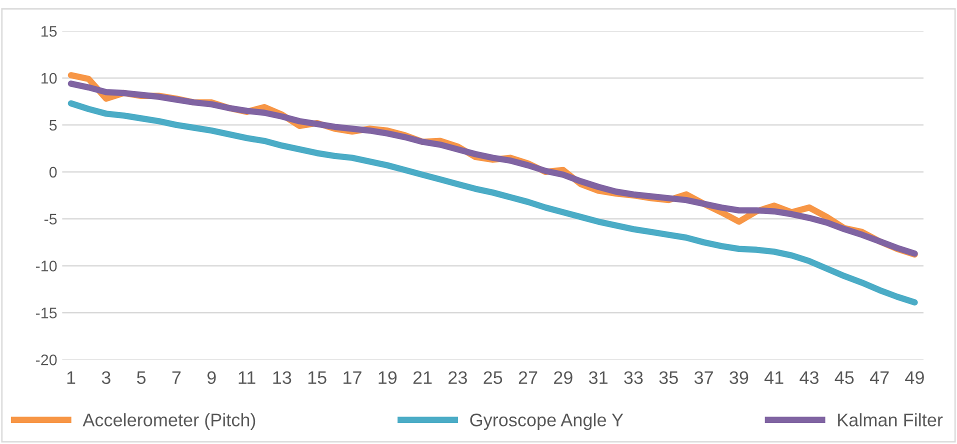 This screenshot has height=444, width=957. What do you see at coordinates (633, 377) in the screenshot?
I see `x-tick-label: 33` at bounding box center [633, 377].